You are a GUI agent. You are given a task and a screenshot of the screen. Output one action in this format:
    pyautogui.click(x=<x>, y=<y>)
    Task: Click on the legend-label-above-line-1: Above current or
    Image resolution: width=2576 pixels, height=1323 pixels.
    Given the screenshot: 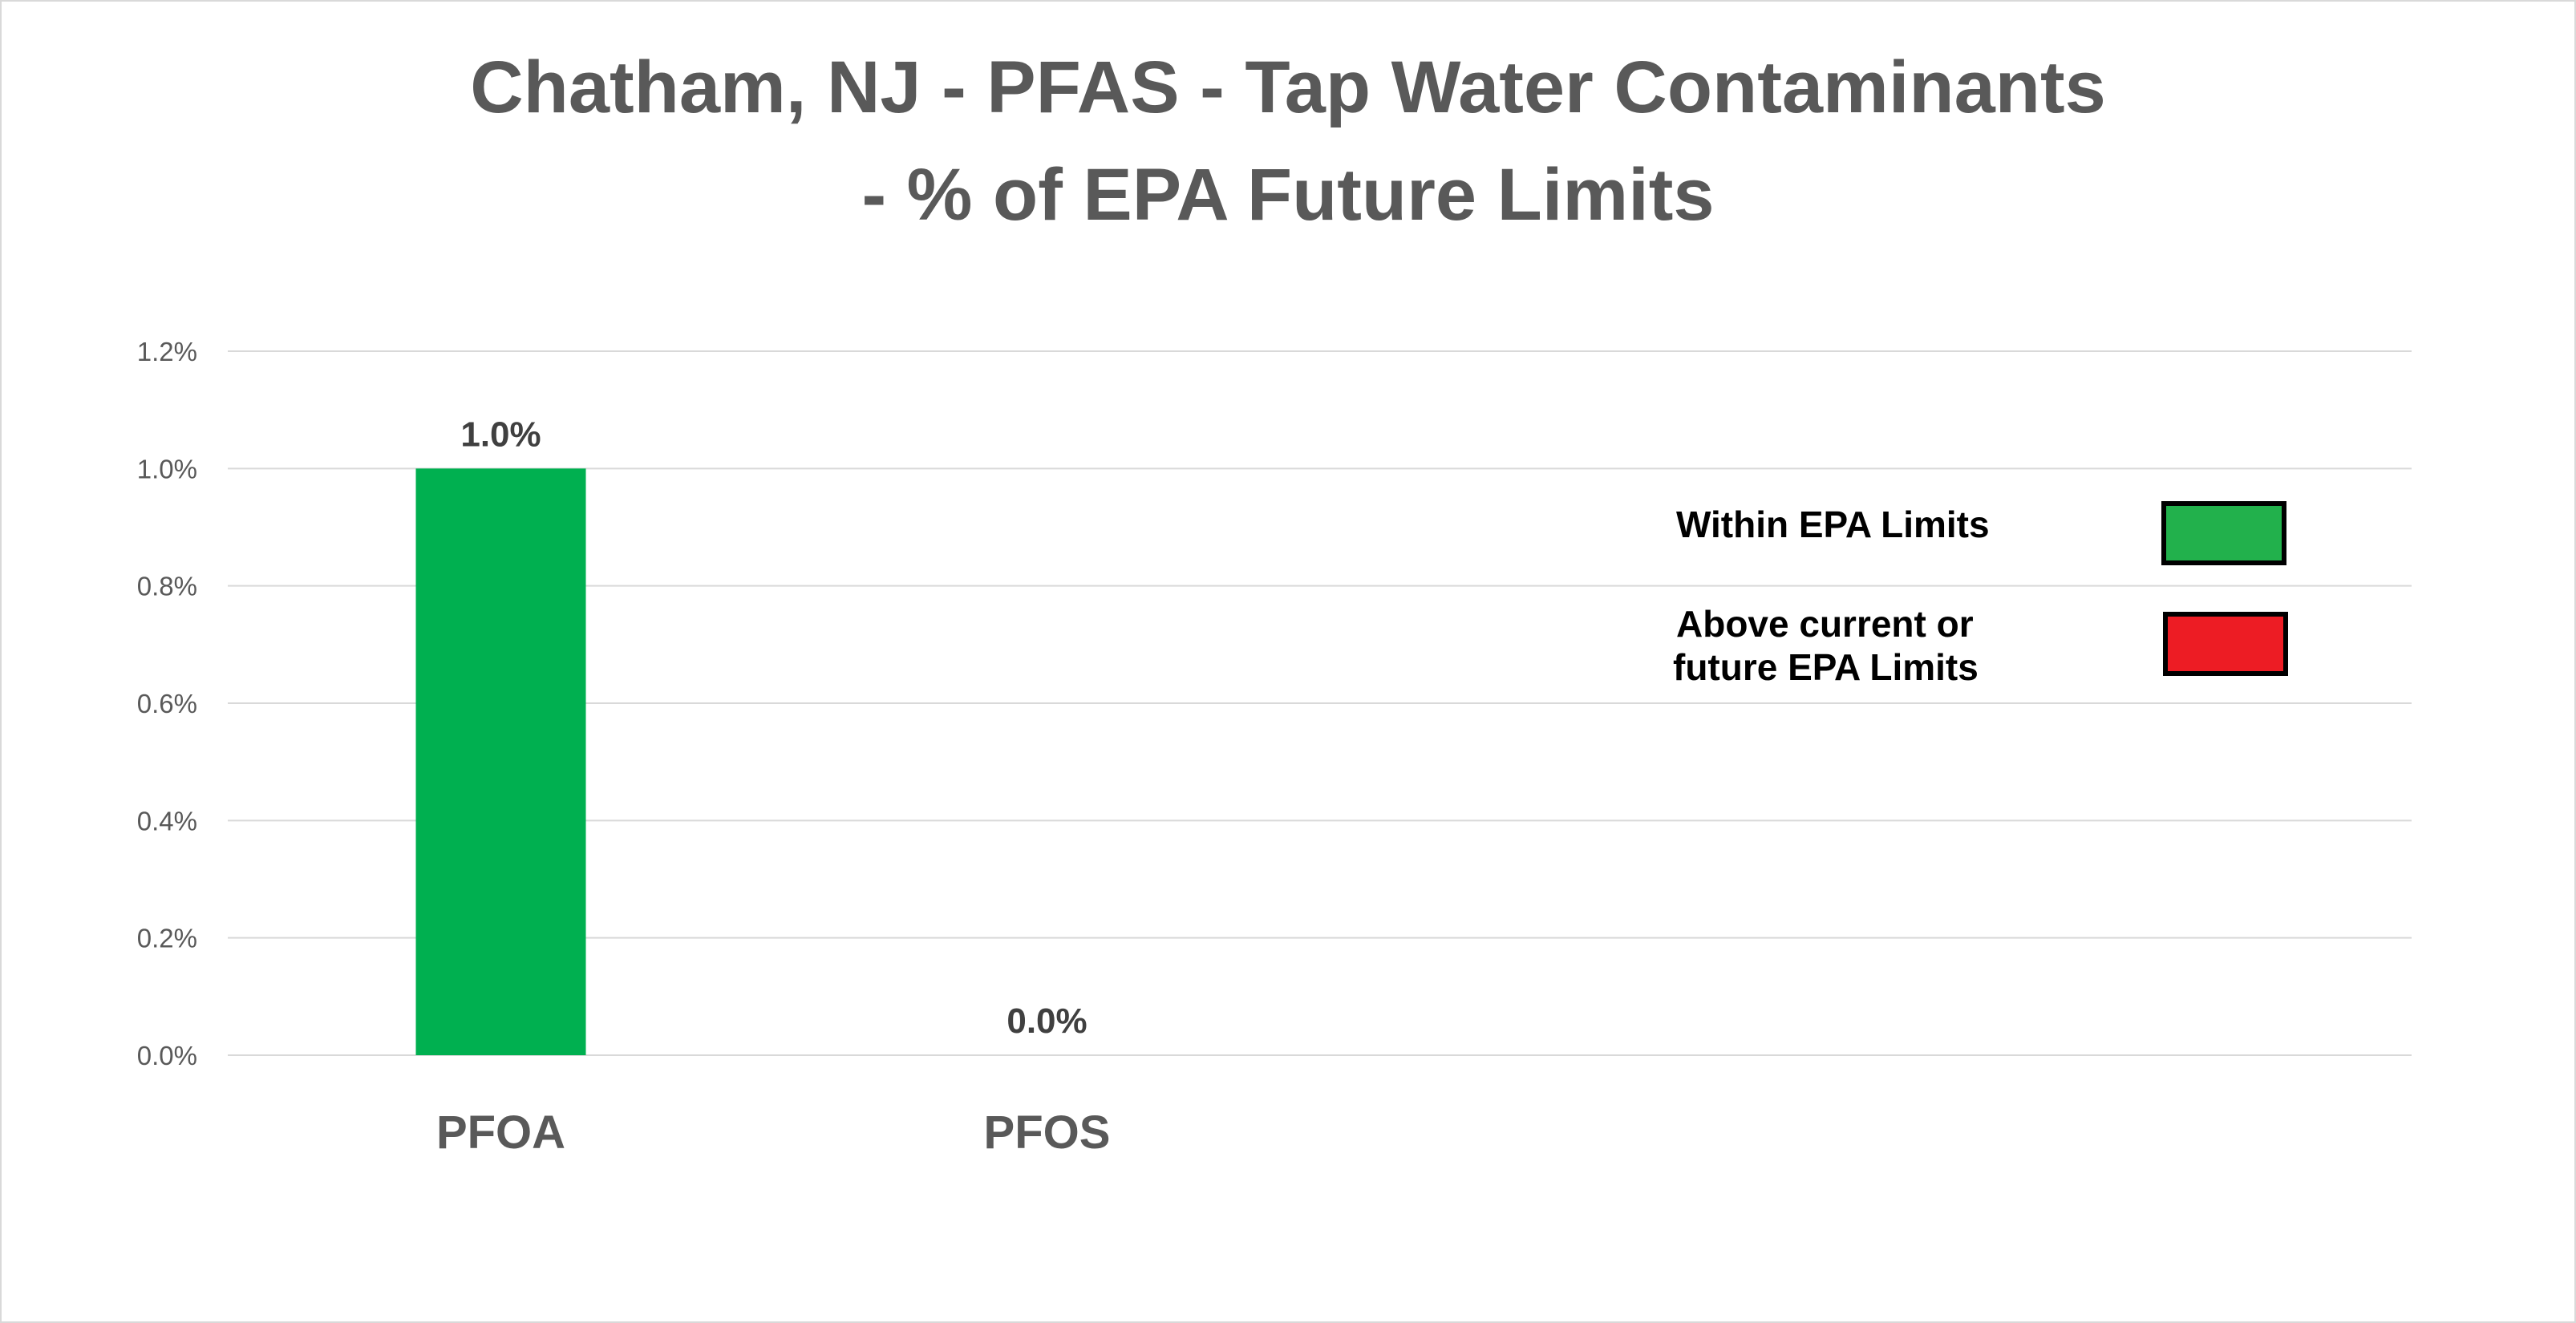 What is the action you would take?
    pyautogui.click(x=1825, y=624)
    